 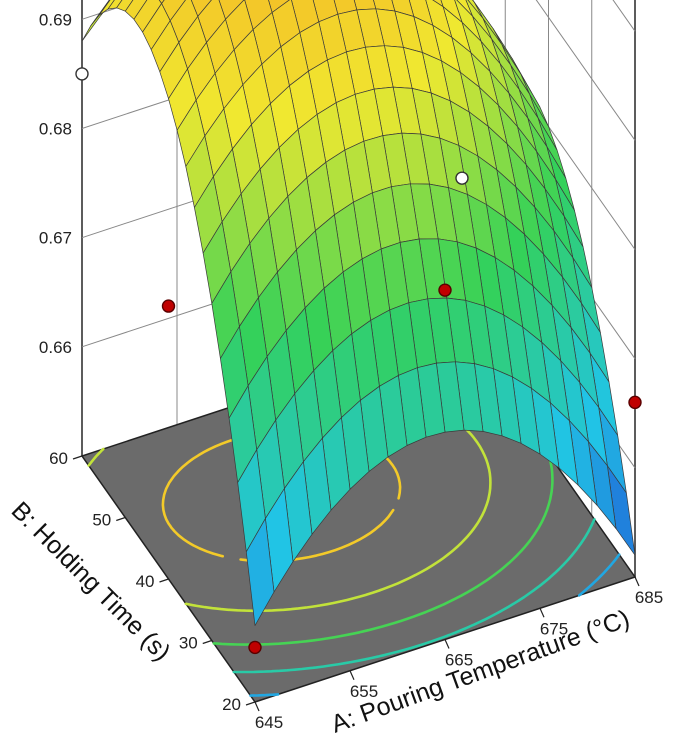 What do you see at coordinates (554, 628) in the screenshot?
I see `x-tick-label: 675` at bounding box center [554, 628].